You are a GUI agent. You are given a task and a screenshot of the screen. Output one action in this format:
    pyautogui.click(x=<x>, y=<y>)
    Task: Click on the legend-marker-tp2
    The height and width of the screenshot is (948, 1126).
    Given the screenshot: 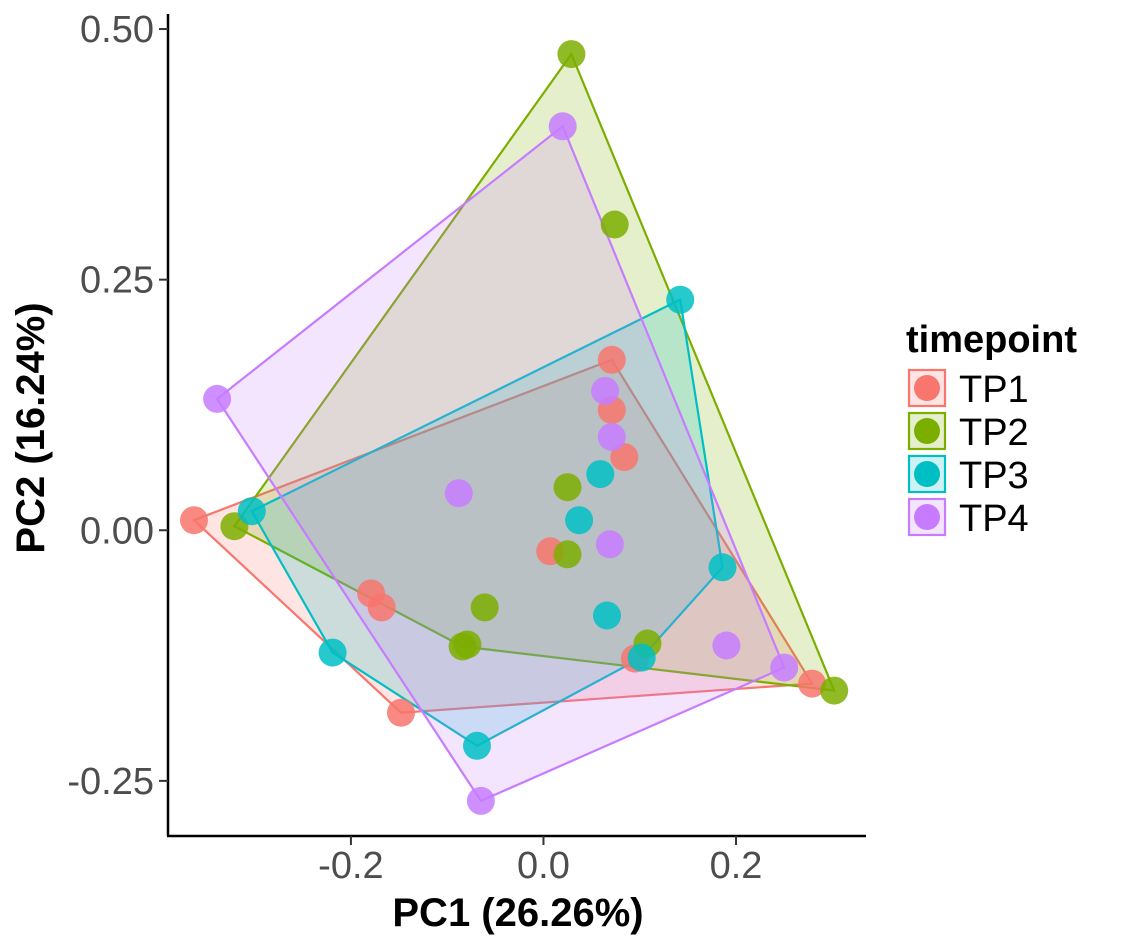 What is the action you would take?
    pyautogui.click(x=927, y=431)
    